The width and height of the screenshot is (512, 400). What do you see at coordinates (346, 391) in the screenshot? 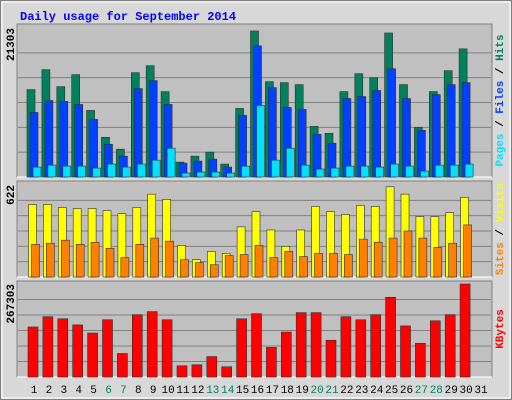
I see `x-tick-label: 22` at bounding box center [346, 391].